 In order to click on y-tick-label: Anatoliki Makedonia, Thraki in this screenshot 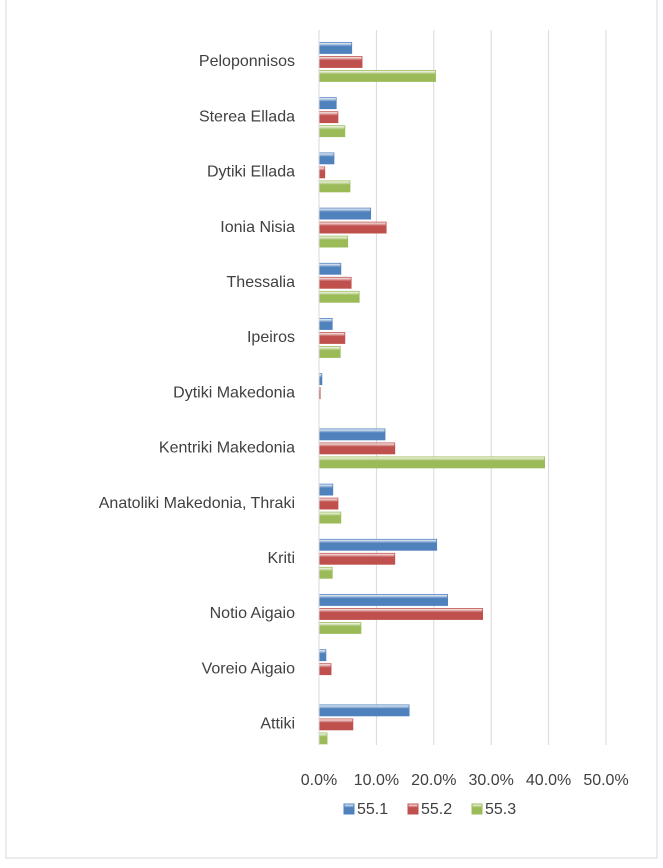, I will do `click(197, 503)`.